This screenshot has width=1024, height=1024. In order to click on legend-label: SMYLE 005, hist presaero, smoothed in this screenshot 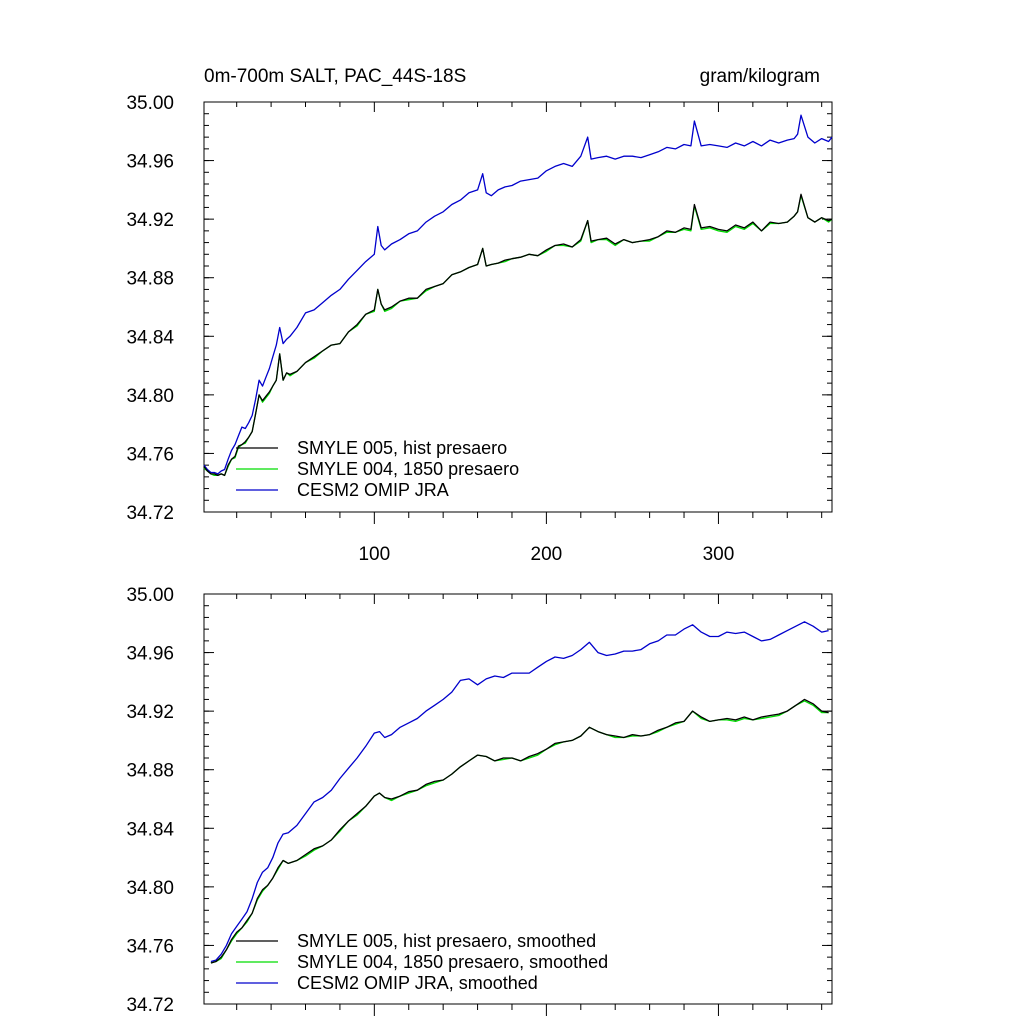, I will do `click(446, 941)`.